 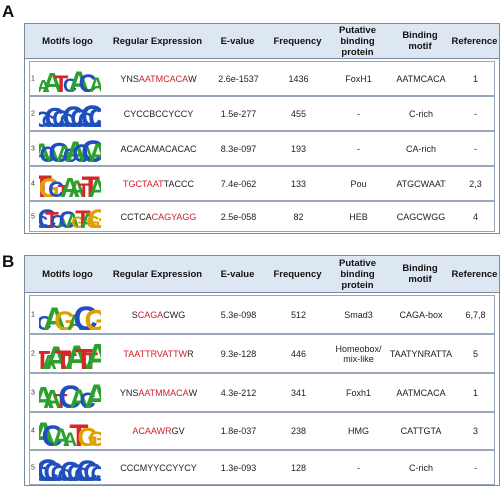 I want to click on row-number: 2, so click(x=33, y=353).